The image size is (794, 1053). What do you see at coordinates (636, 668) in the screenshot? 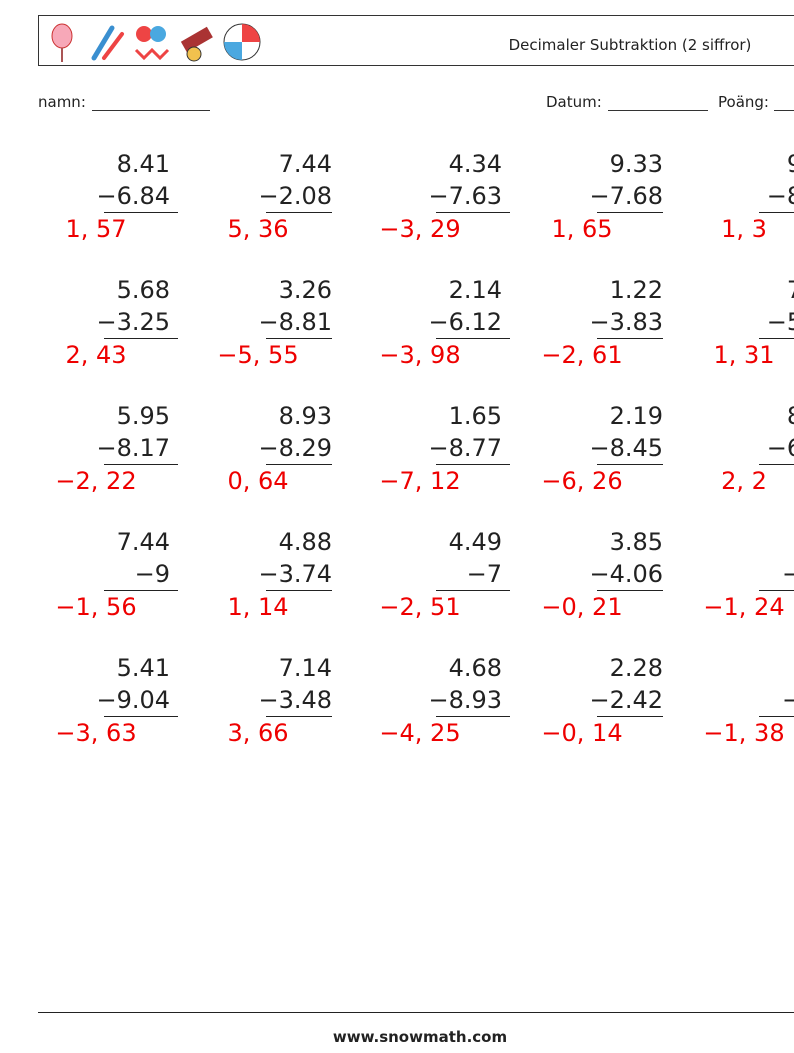
I see `minuend: 2.28` at bounding box center [636, 668].